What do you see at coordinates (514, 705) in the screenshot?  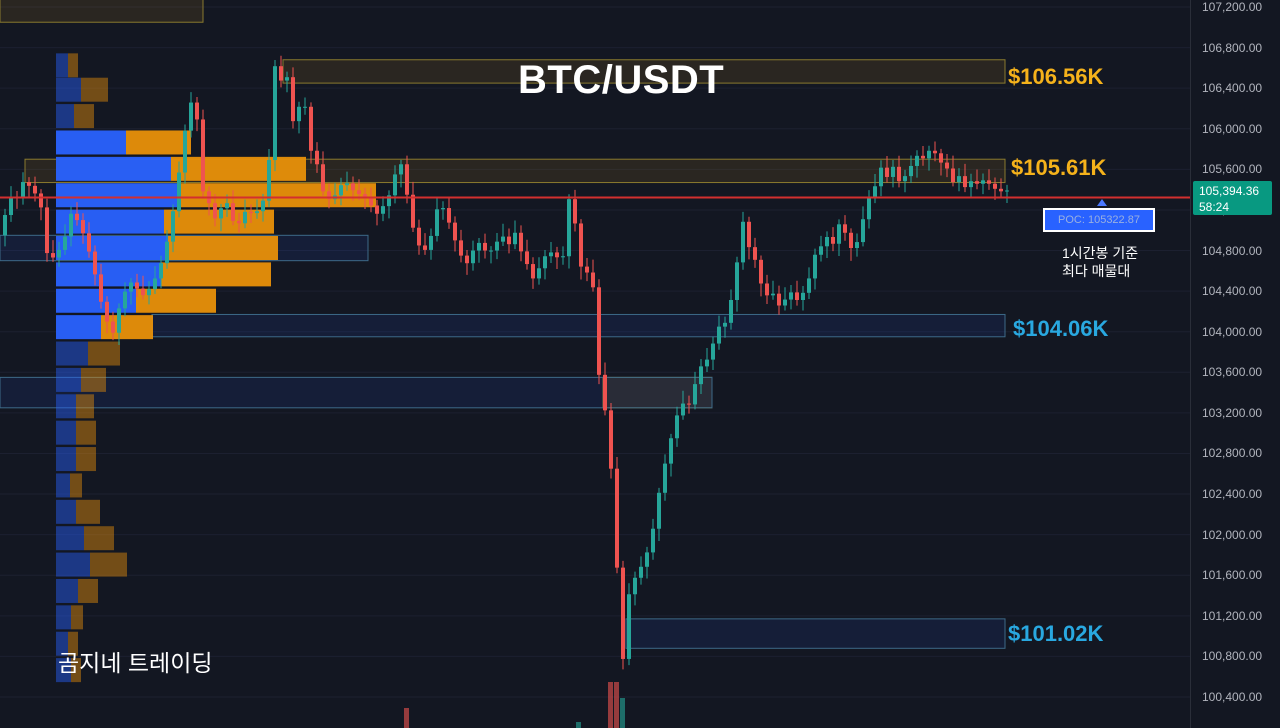 I see `volume-bars` at bounding box center [514, 705].